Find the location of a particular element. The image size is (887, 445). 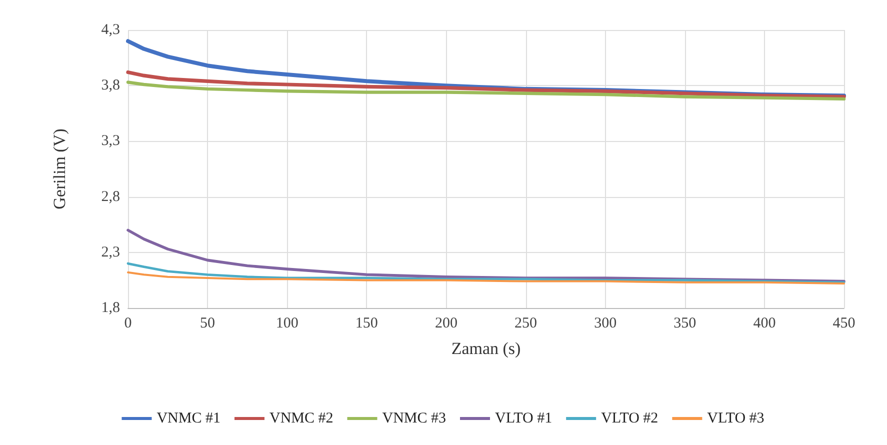

y-tick-label: 3,3 is located at coordinates (110, 141).